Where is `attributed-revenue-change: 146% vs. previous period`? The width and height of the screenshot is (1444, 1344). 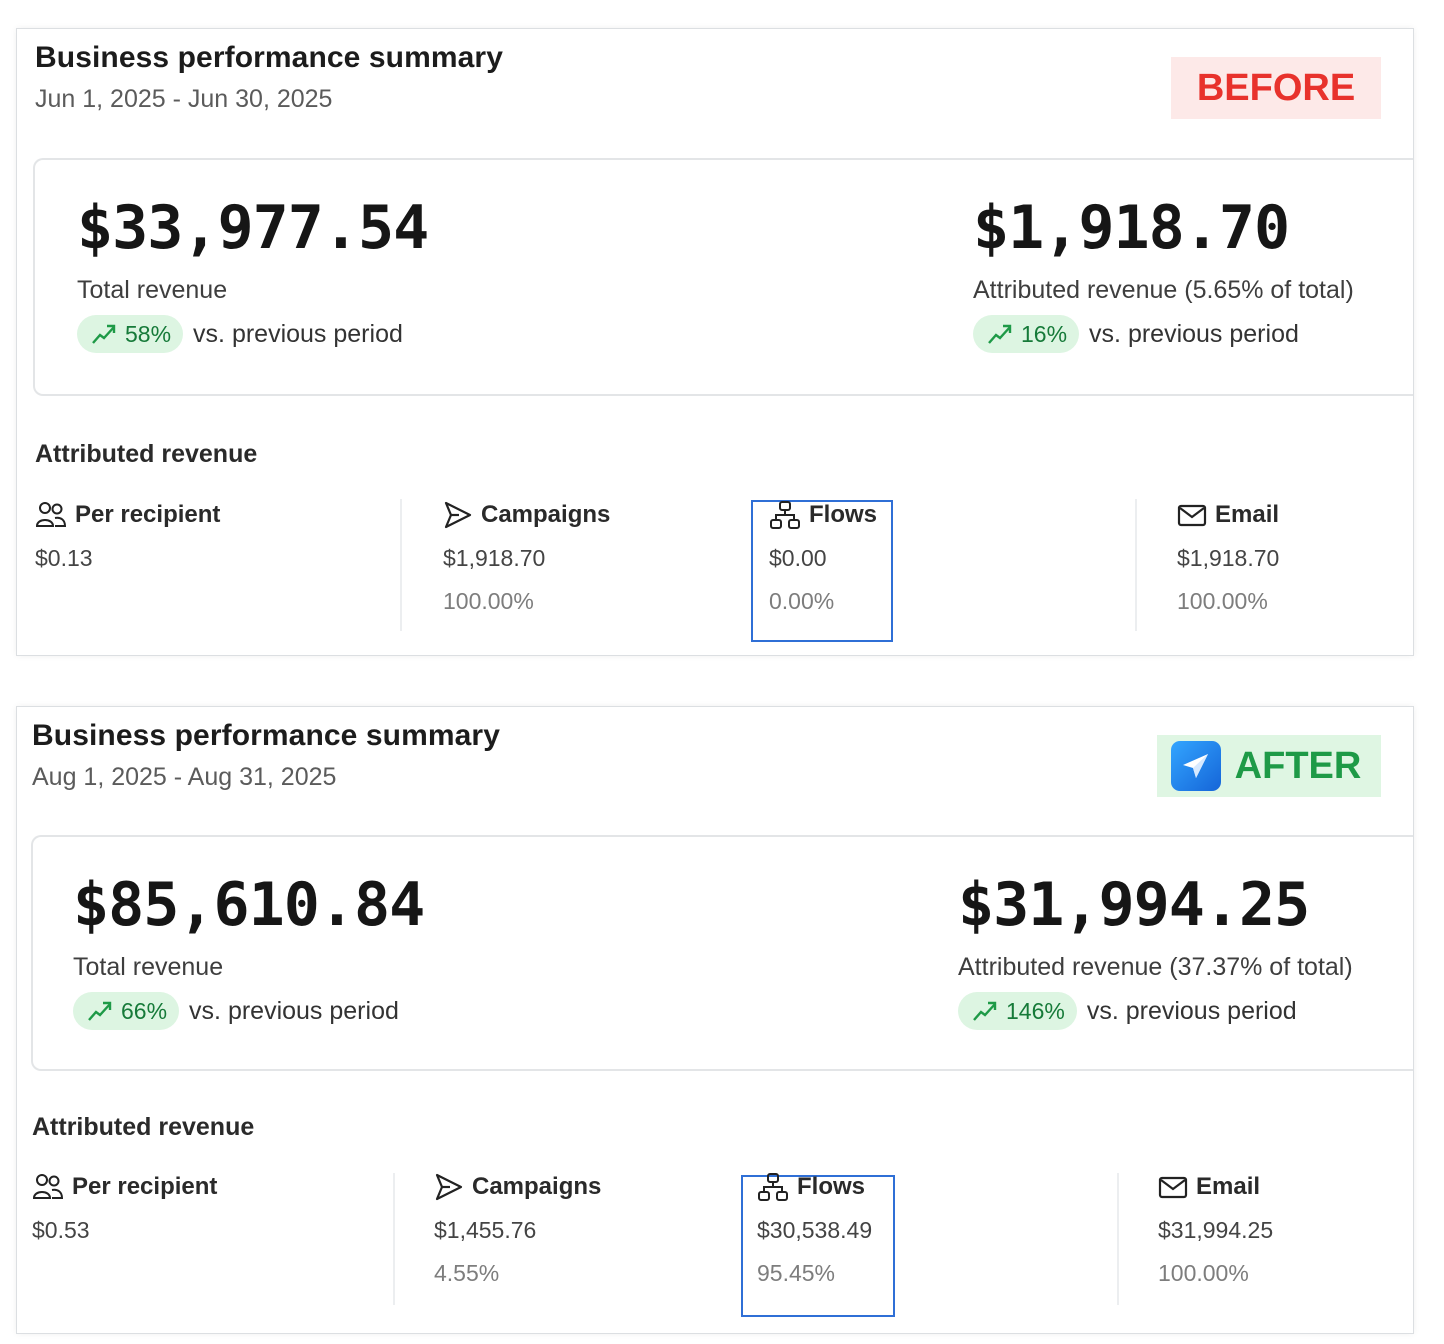 attributed-revenue-change: 146% vs. previous period is located at coordinates (1155, 1011).